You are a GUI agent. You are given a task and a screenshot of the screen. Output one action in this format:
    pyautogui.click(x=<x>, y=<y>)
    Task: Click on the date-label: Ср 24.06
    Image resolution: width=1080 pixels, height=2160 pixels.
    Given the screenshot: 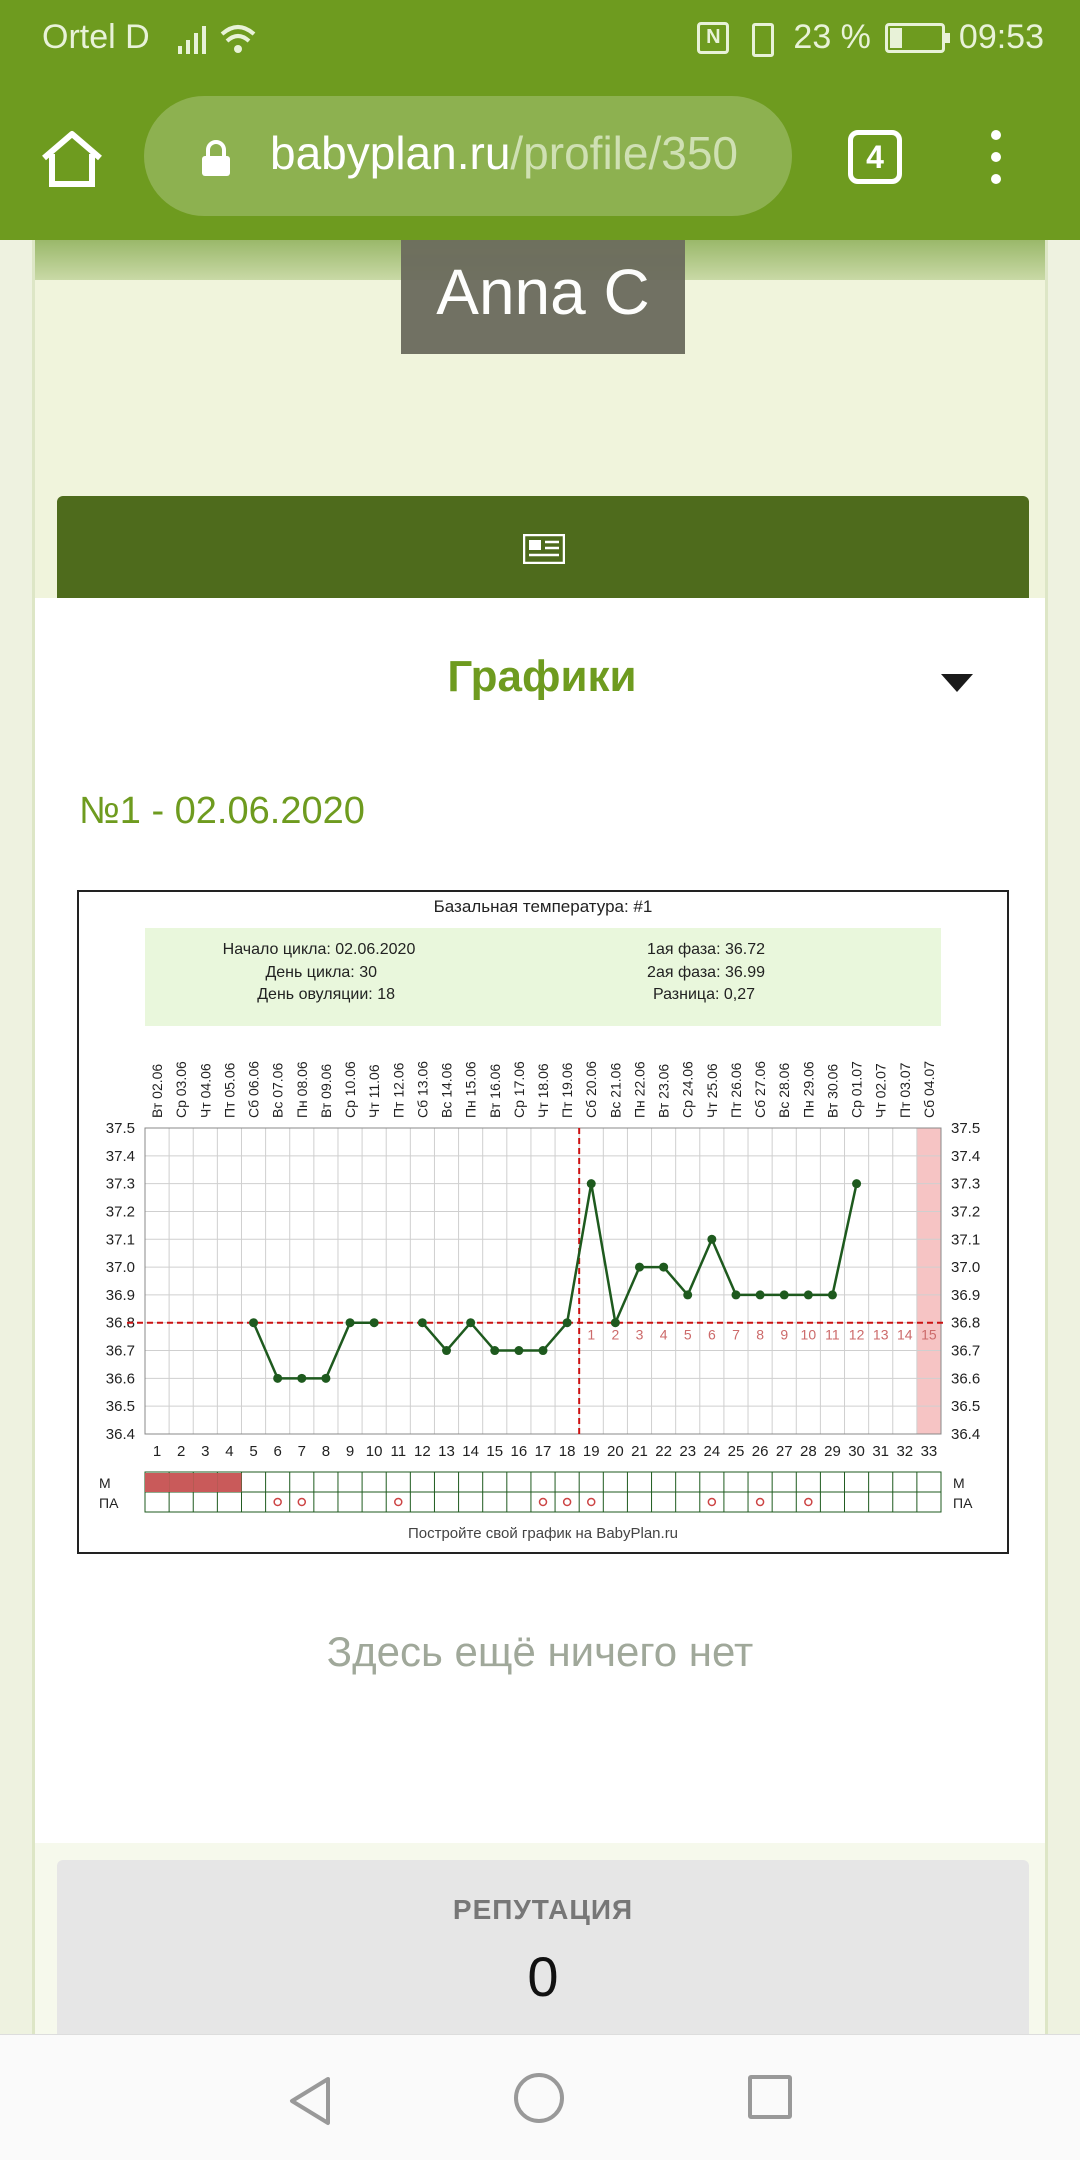 What is the action you would take?
    pyautogui.click(x=688, y=1089)
    